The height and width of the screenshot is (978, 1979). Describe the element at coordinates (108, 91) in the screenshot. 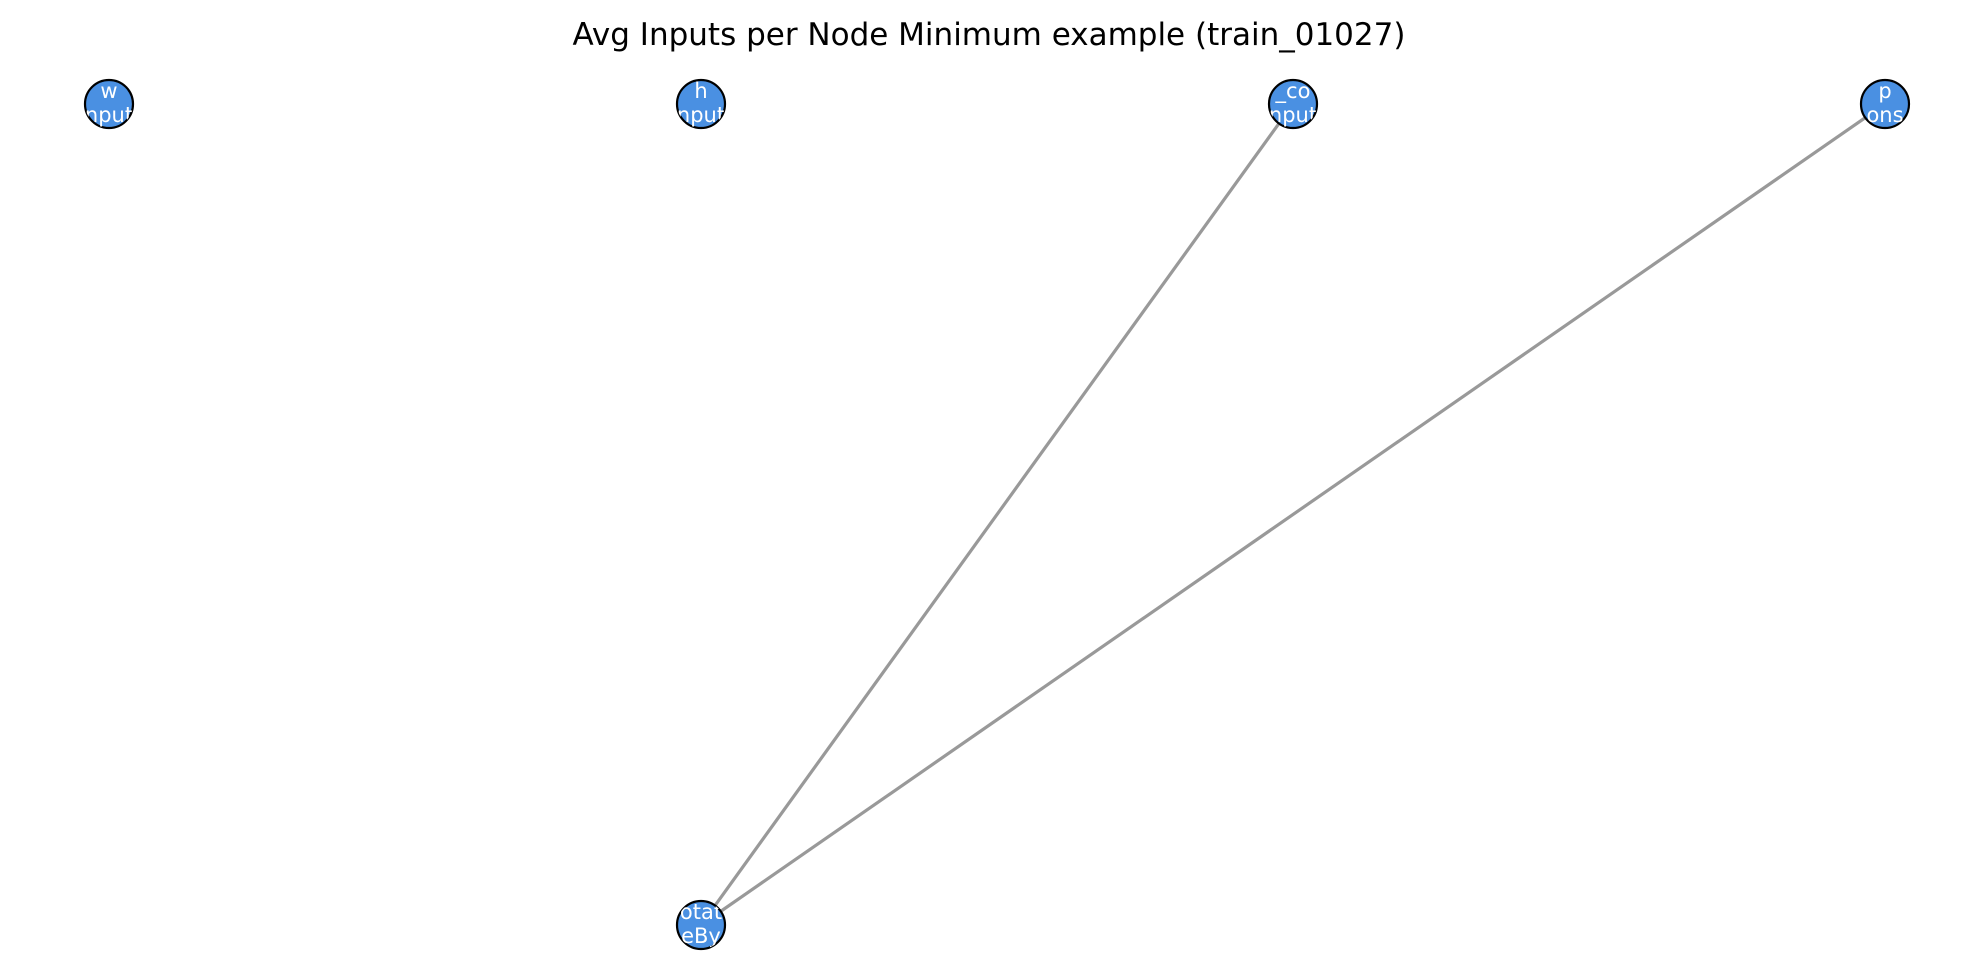

I see `node-label-line1: w` at that location.